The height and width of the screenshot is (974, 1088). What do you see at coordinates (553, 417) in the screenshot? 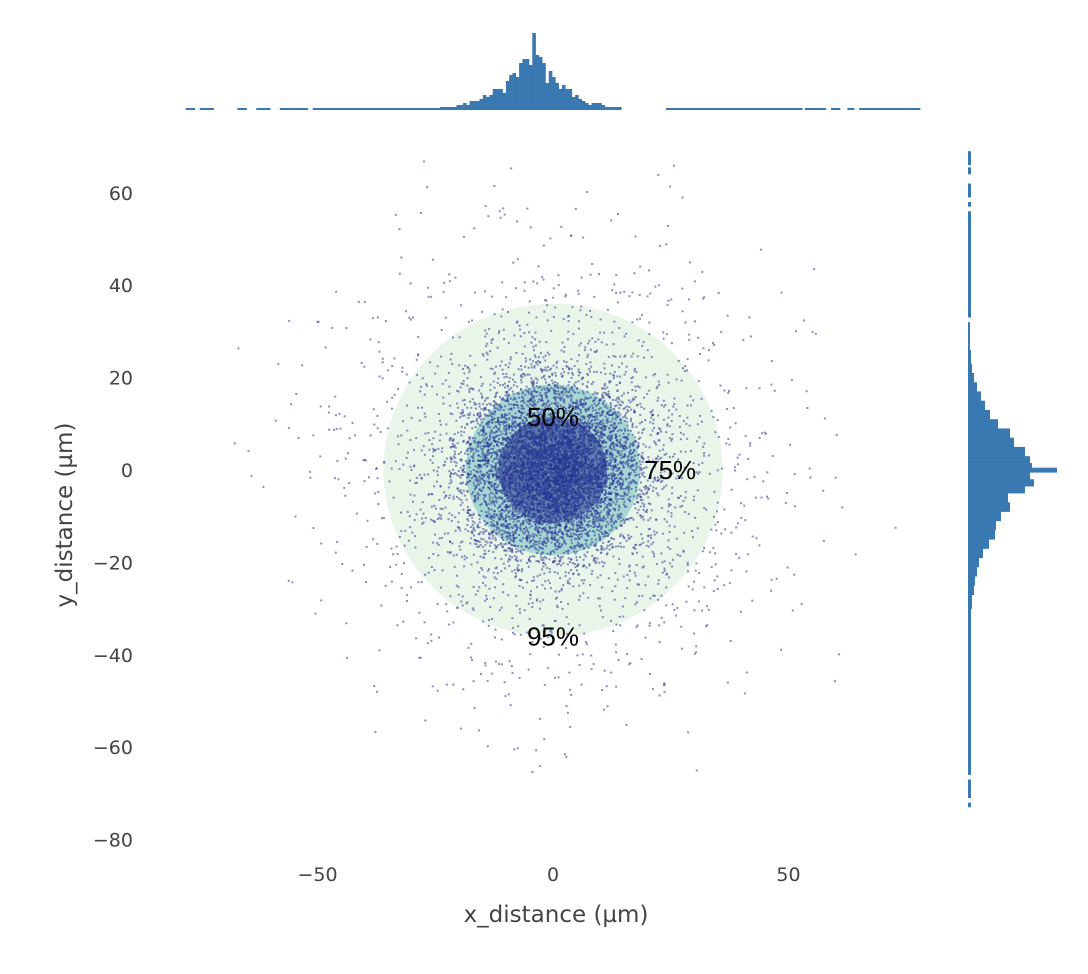
I see `ring-label-50pct: 50%` at bounding box center [553, 417].